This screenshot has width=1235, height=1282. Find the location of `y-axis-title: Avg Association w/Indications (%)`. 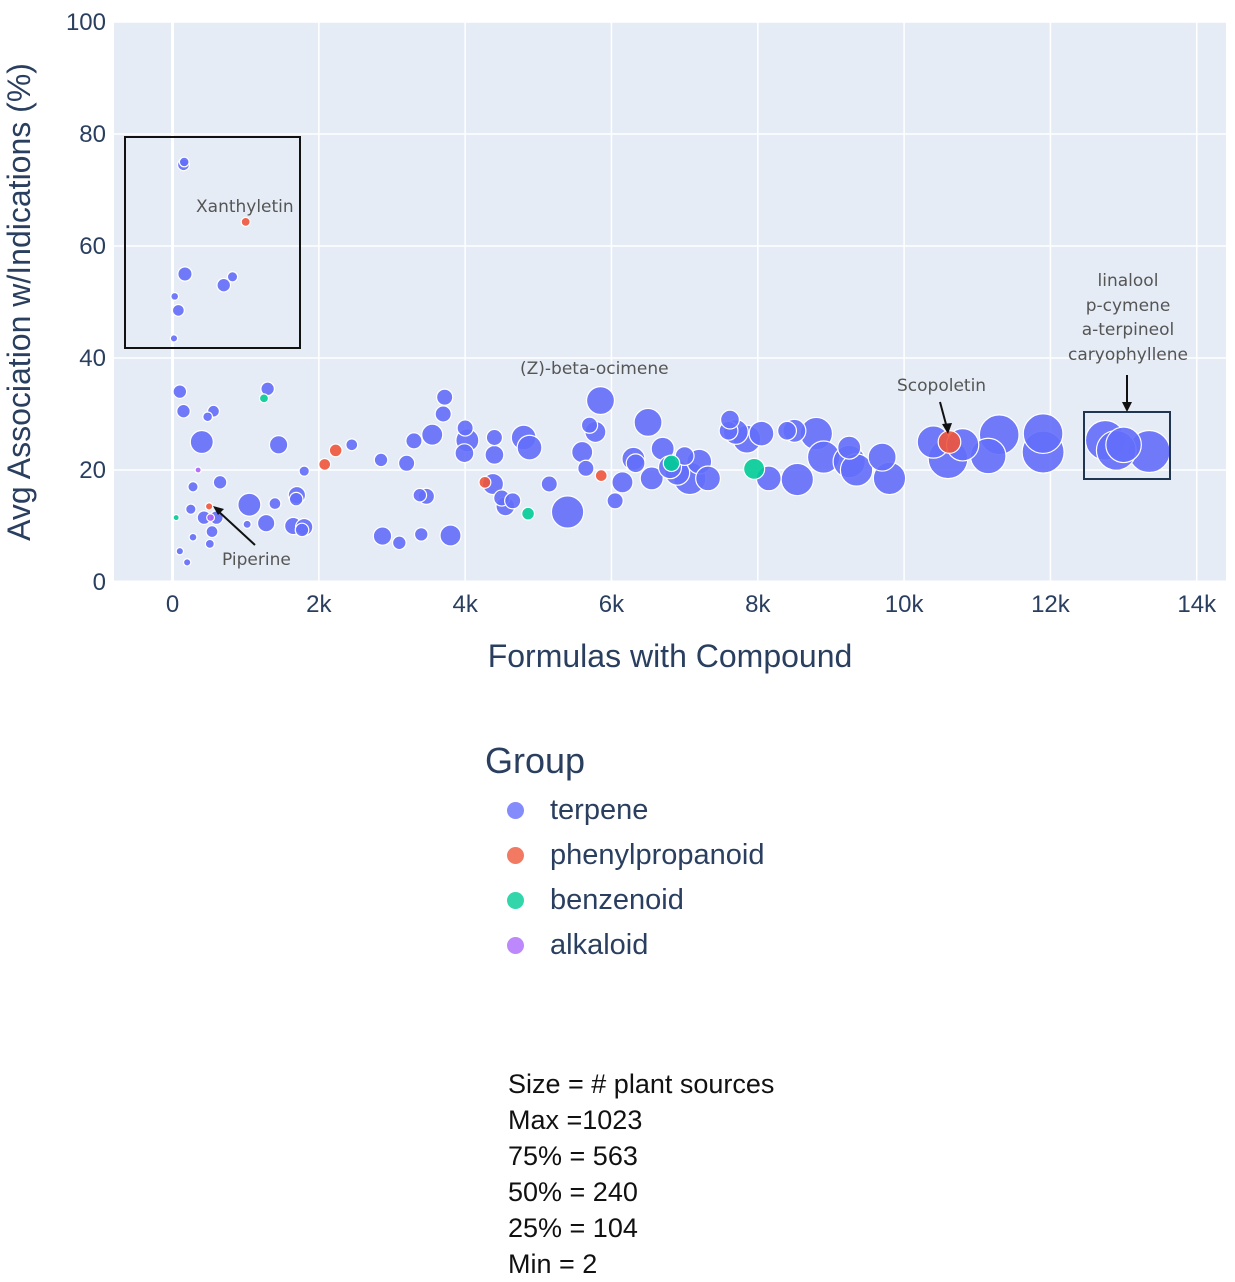

y-axis-title: Avg Association w/Indications (%) is located at coordinates (19, 302).